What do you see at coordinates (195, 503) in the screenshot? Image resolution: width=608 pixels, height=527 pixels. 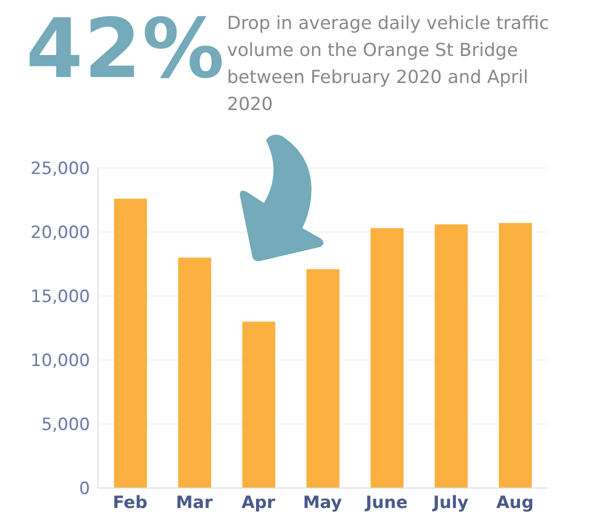 I see `x-tick-label: Mar` at bounding box center [195, 503].